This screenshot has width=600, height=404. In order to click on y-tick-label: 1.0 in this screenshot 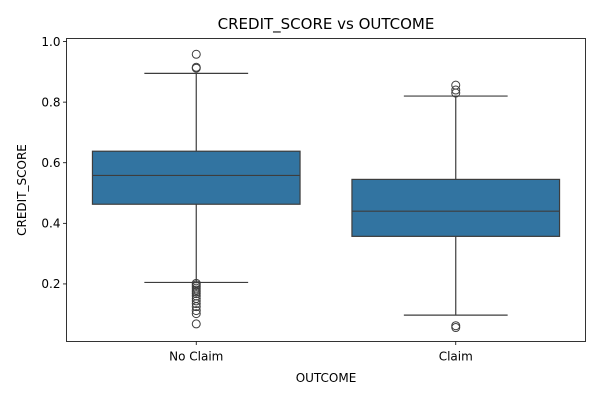, I will do `click(50, 42)`.